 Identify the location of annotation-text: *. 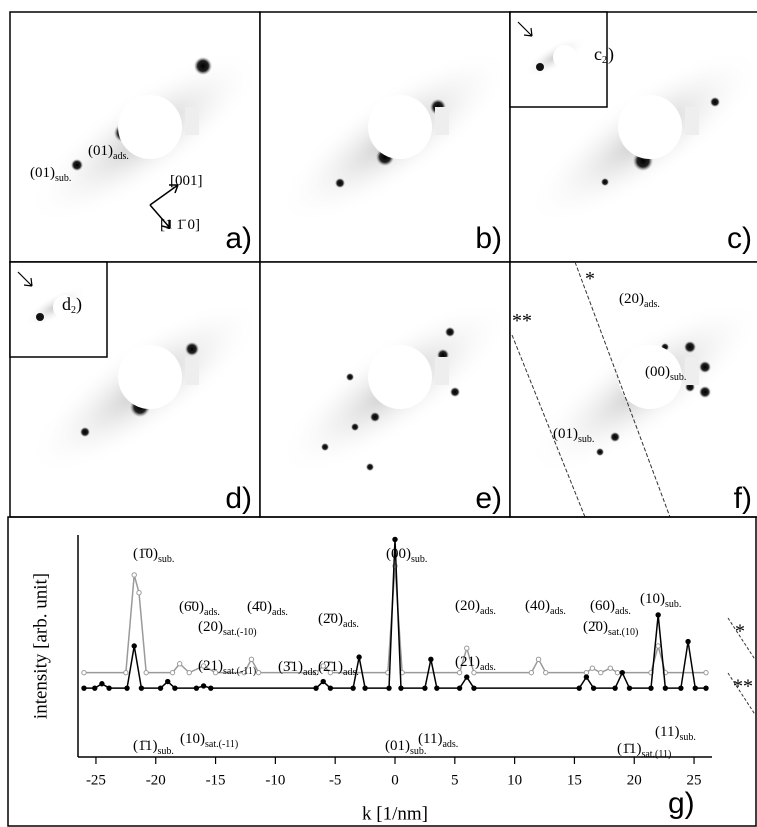
(590, 279).